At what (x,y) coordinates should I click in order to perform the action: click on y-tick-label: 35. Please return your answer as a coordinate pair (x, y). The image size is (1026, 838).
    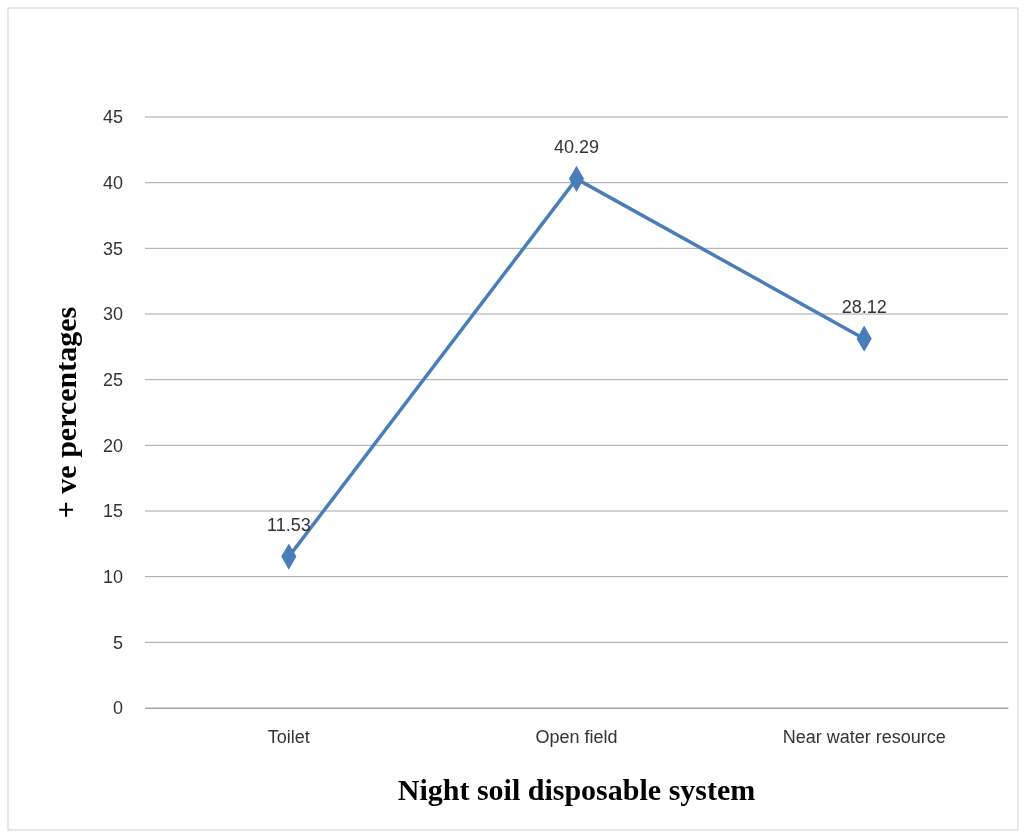
    Looking at the image, I should click on (112, 248).